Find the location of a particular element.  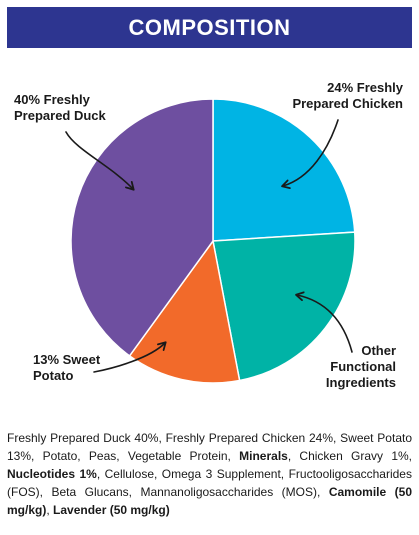

slice-label-line: Prepared Chicken is located at coordinates (347, 103).